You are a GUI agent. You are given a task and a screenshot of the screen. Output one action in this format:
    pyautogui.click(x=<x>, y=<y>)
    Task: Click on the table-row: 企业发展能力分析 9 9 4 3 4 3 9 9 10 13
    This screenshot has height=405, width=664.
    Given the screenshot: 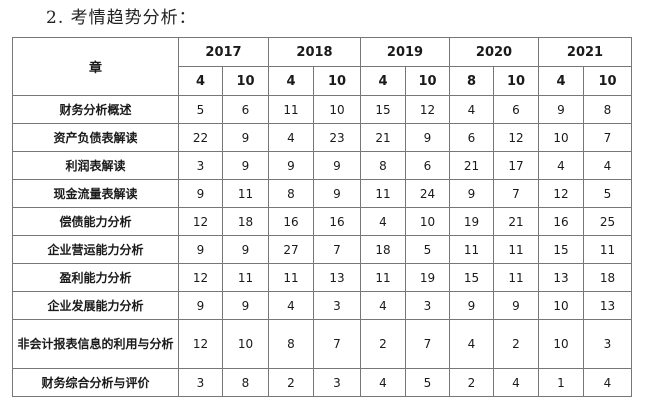 What is the action you would take?
    pyautogui.click(x=322, y=305)
    